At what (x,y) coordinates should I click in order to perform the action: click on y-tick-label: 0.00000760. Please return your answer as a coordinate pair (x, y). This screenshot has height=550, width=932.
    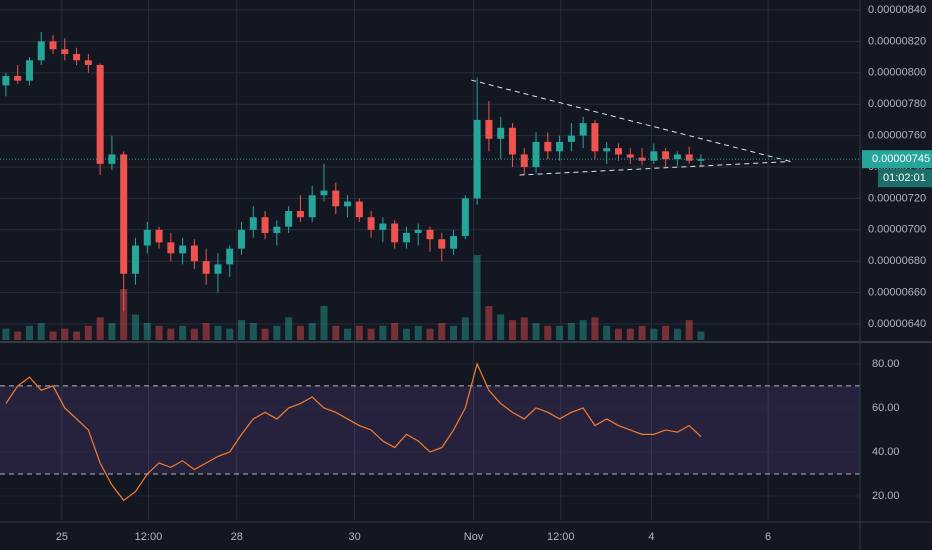
    Looking at the image, I should click on (897, 136).